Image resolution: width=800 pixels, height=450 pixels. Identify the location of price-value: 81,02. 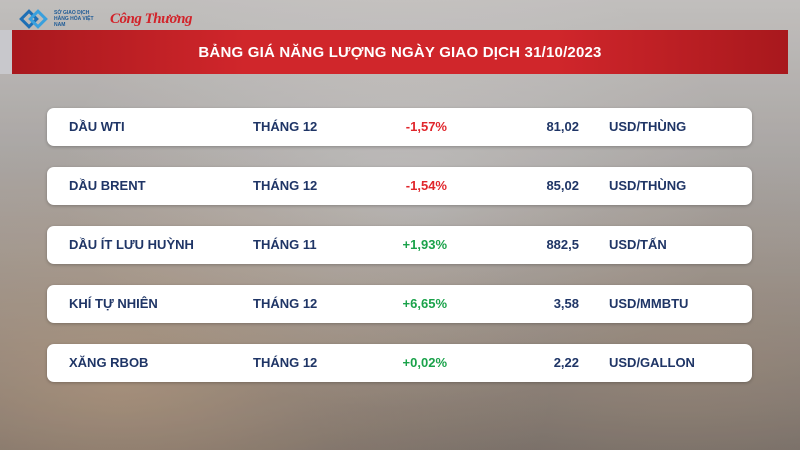
(562, 126).